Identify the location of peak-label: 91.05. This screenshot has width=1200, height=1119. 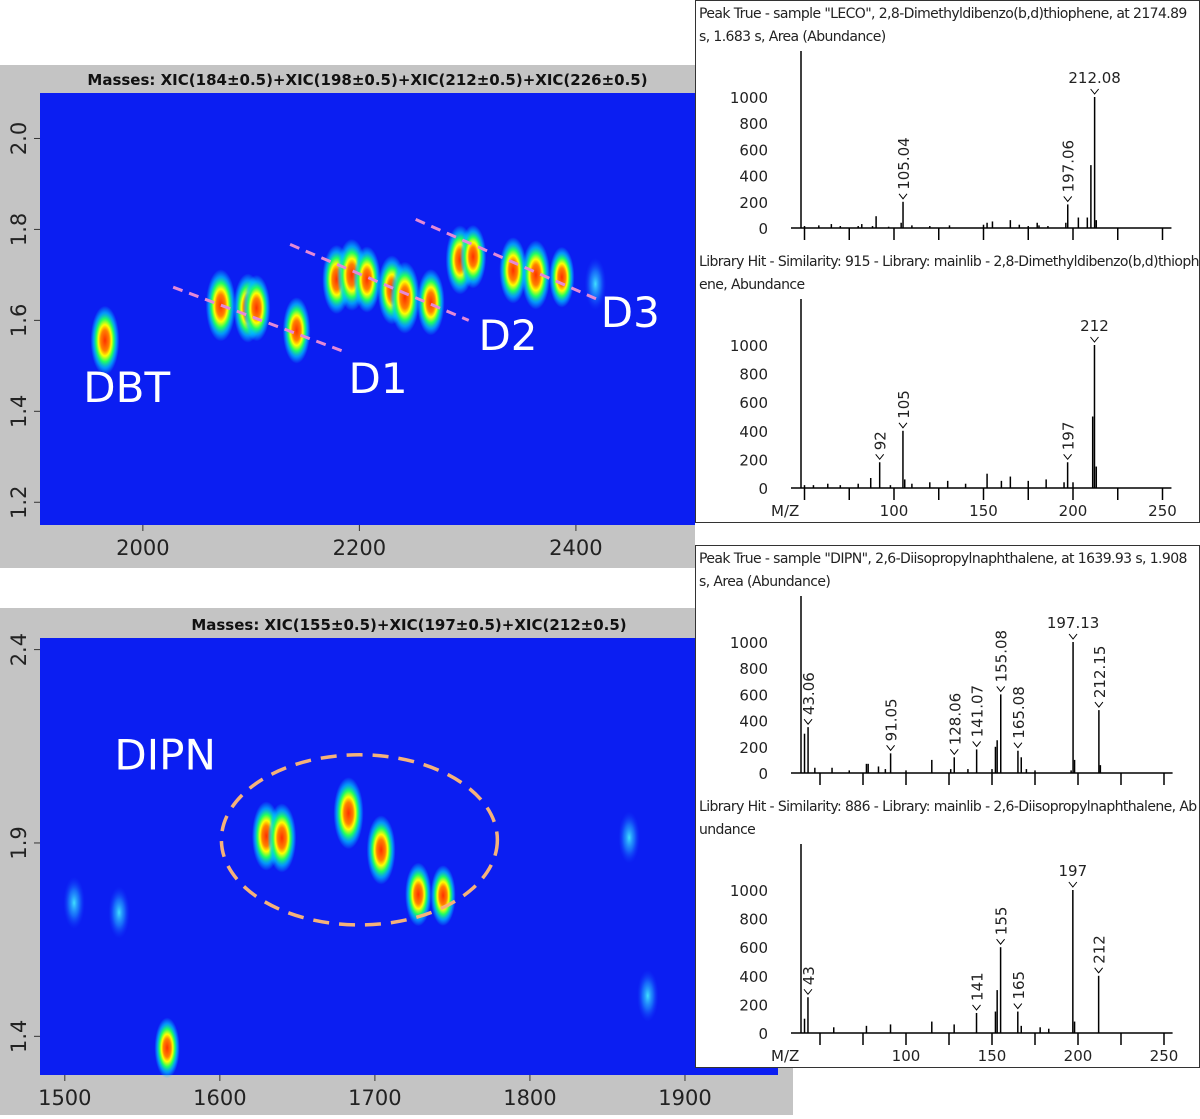
(892, 719).